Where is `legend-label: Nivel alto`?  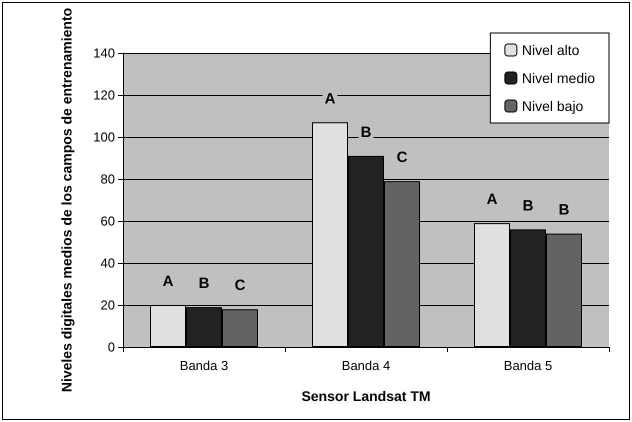 legend-label: Nivel alto is located at coordinates (551, 50).